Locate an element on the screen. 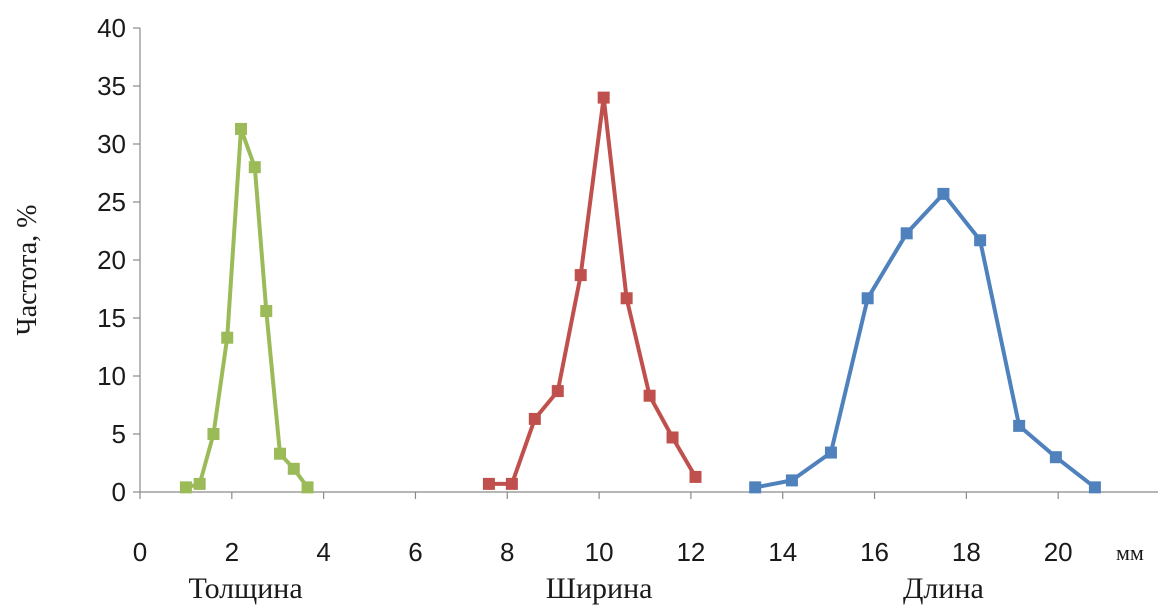 Image resolution: width=1168 pixels, height=605 pixels. y-axis-label: Частота, % is located at coordinates (27, 270).